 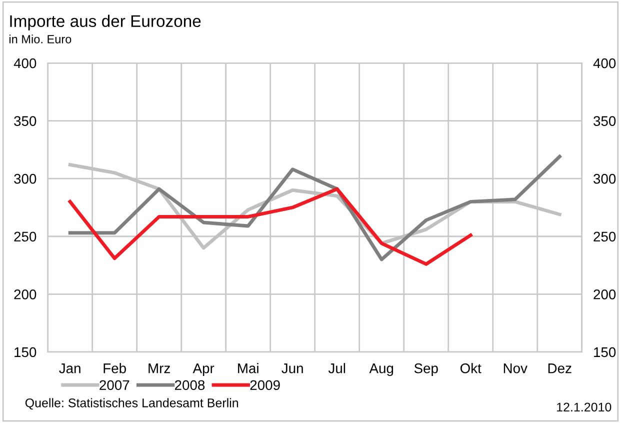 What do you see at coordinates (25, 237) in the screenshot?
I see `y-tick-label: 250` at bounding box center [25, 237].